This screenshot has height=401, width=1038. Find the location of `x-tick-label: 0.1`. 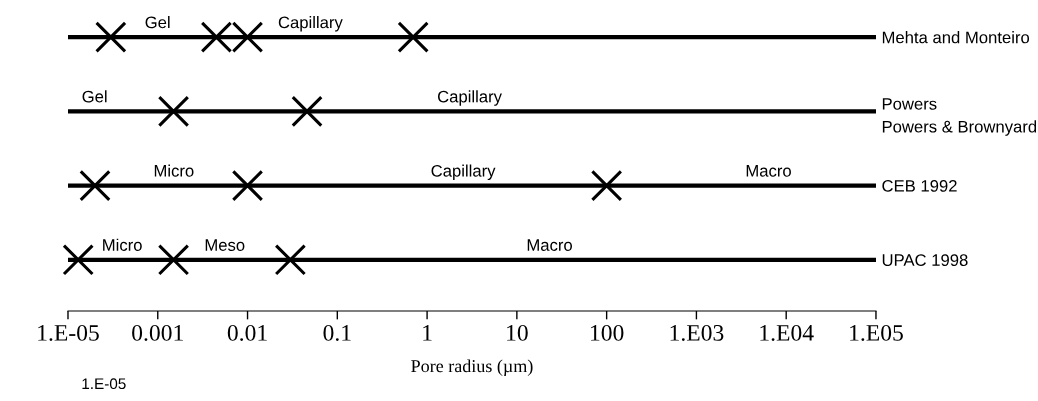

x-tick-label: 0.1 is located at coordinates (337, 332).